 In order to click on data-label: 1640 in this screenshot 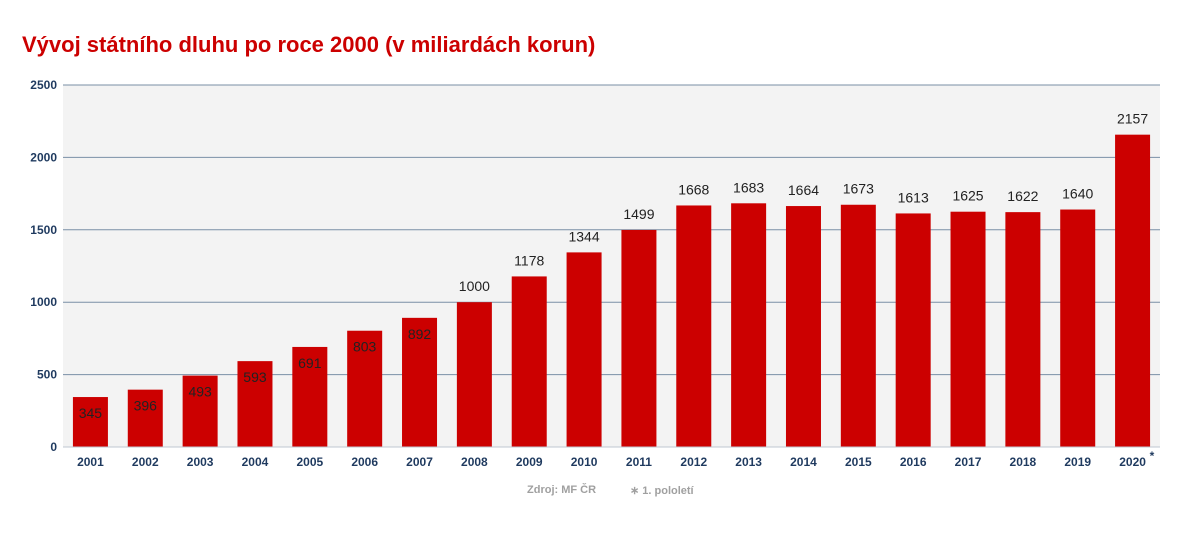, I will do `click(1077, 194)`.